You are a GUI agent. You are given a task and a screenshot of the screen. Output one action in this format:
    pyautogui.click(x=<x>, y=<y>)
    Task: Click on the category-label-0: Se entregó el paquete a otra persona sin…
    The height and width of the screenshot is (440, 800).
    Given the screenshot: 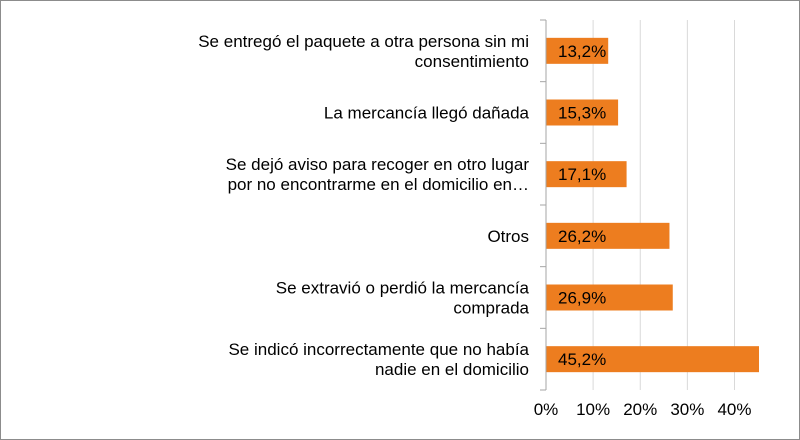 What is the action you would take?
    pyautogui.click(x=363, y=51)
    